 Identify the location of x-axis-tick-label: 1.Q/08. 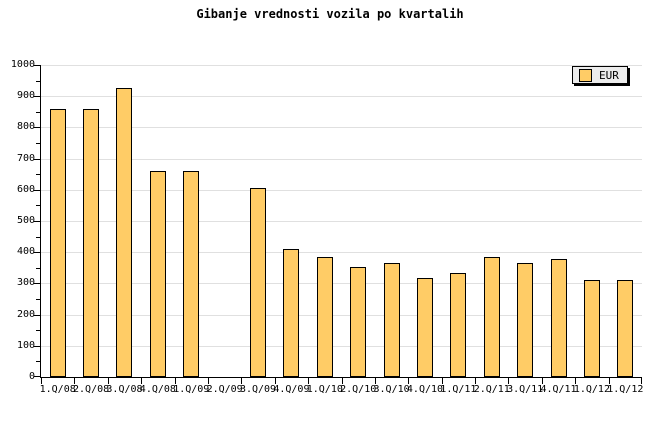
(57, 389).